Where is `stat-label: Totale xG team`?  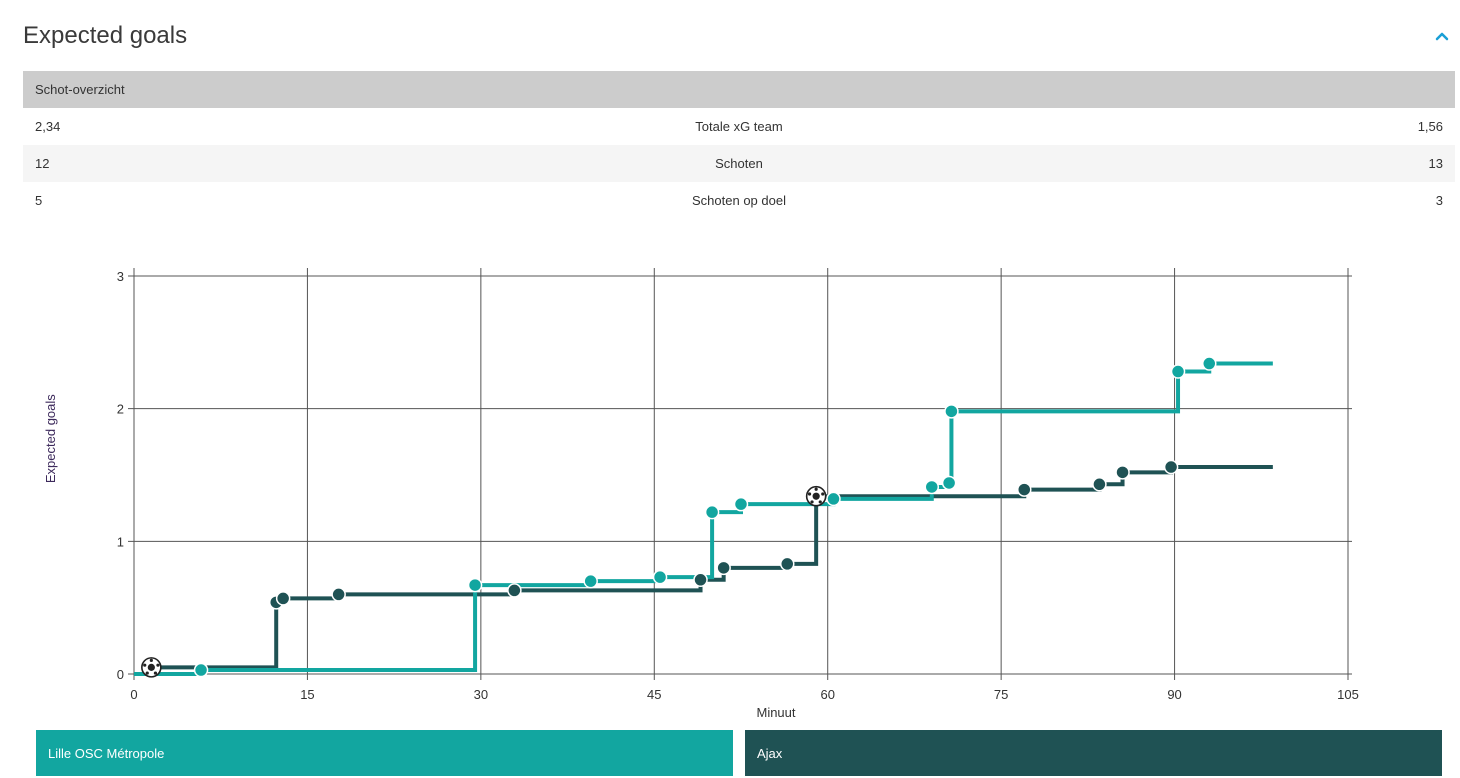 stat-label: Totale xG team is located at coordinates (739, 126).